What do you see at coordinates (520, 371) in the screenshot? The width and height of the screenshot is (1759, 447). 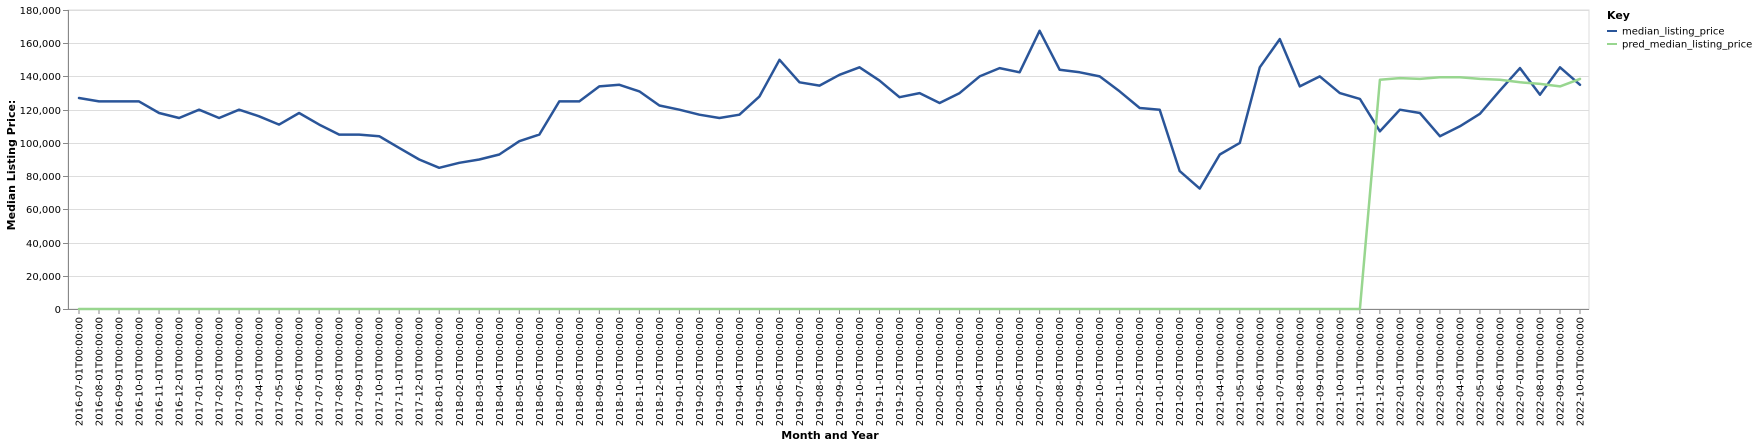 I see `x-tick-label: 2018-05-01T00:00:00` at bounding box center [520, 371].